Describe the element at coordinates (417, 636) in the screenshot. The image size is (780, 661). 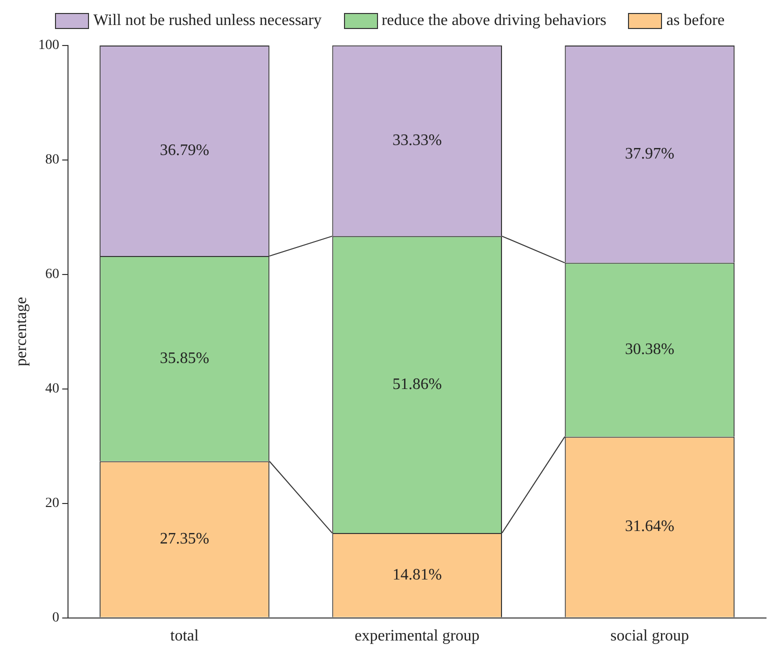
I see `x-tick-label: experimental group` at that location.